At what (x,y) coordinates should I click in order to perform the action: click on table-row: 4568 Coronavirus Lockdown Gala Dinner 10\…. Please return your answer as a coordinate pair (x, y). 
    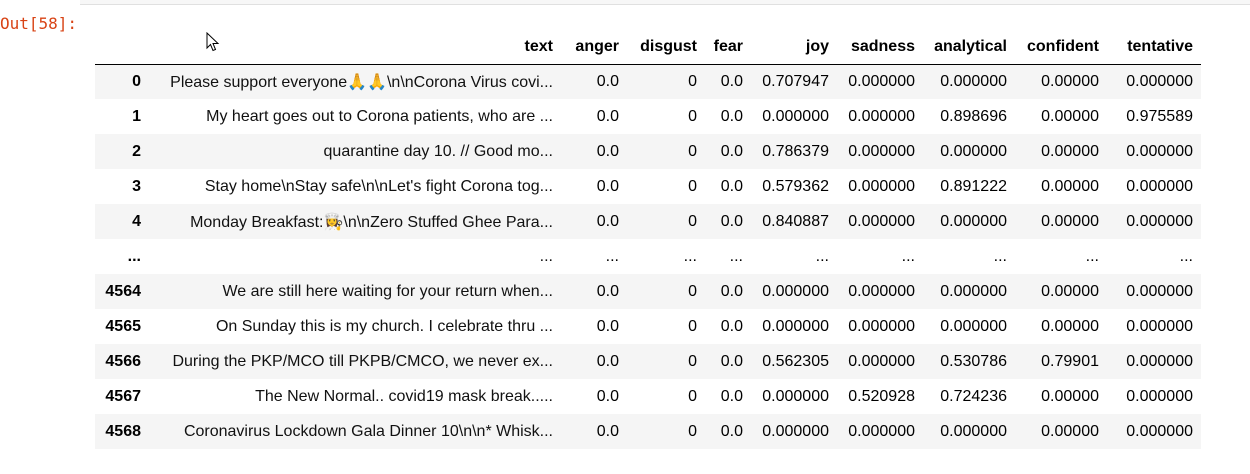
    Looking at the image, I should click on (648, 431).